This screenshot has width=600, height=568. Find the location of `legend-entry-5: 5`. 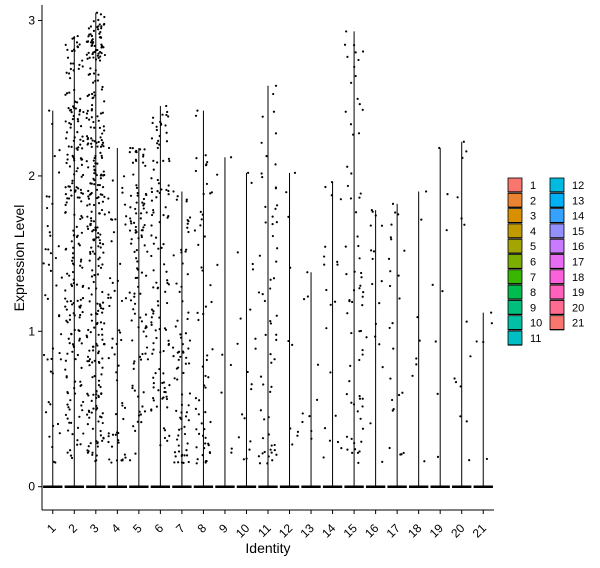

legend-entry-5: 5 is located at coordinates (521, 246).